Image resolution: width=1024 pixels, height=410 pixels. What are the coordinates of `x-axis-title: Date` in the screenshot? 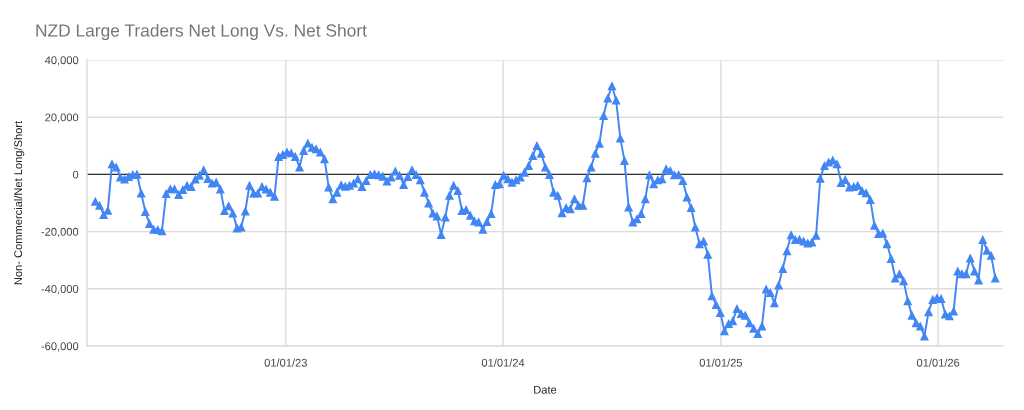 It's located at (545, 389).